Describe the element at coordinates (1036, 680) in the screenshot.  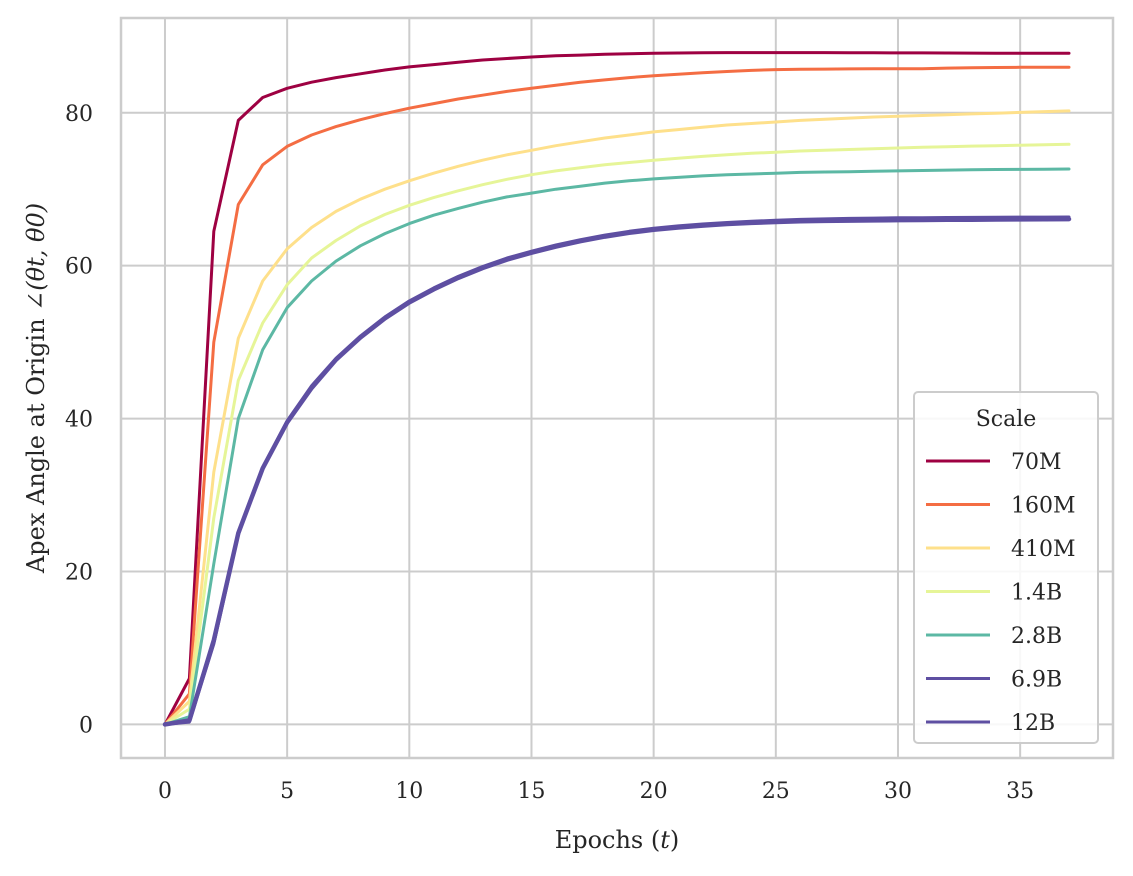
I see `legend-label: 6.9B` at that location.